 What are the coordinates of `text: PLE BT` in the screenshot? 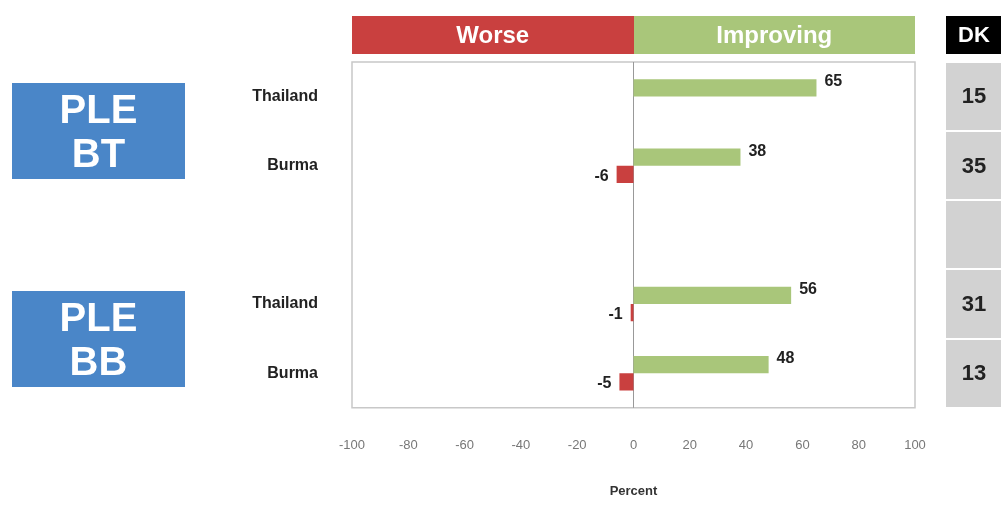 It's located at (98, 131).